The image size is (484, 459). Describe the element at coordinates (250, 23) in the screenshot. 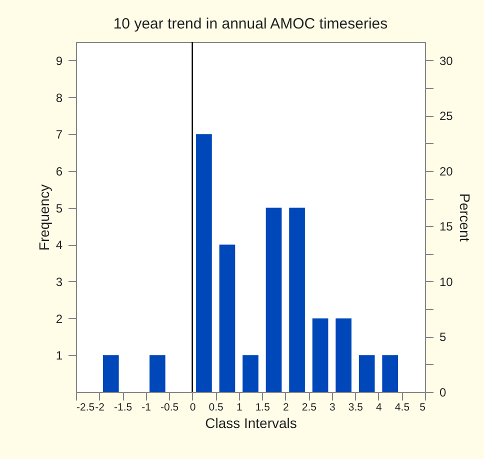

I see `chart-title: 10 year trend in annual AMOC timeseries` at that location.